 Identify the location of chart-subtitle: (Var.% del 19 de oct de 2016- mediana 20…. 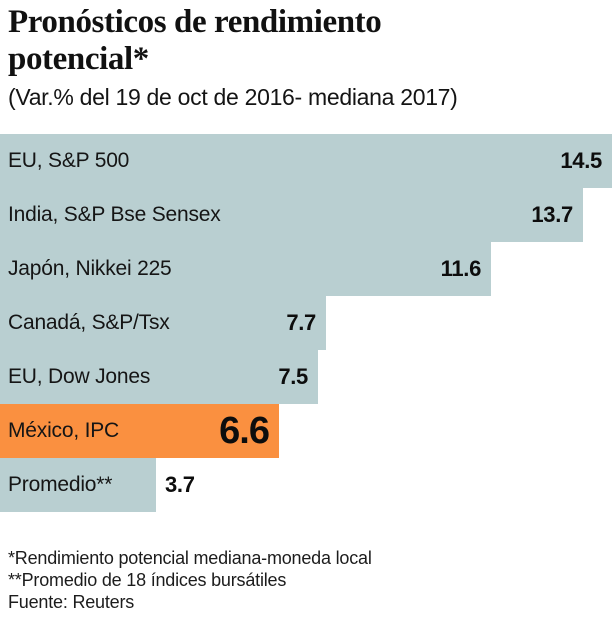
(233, 96).